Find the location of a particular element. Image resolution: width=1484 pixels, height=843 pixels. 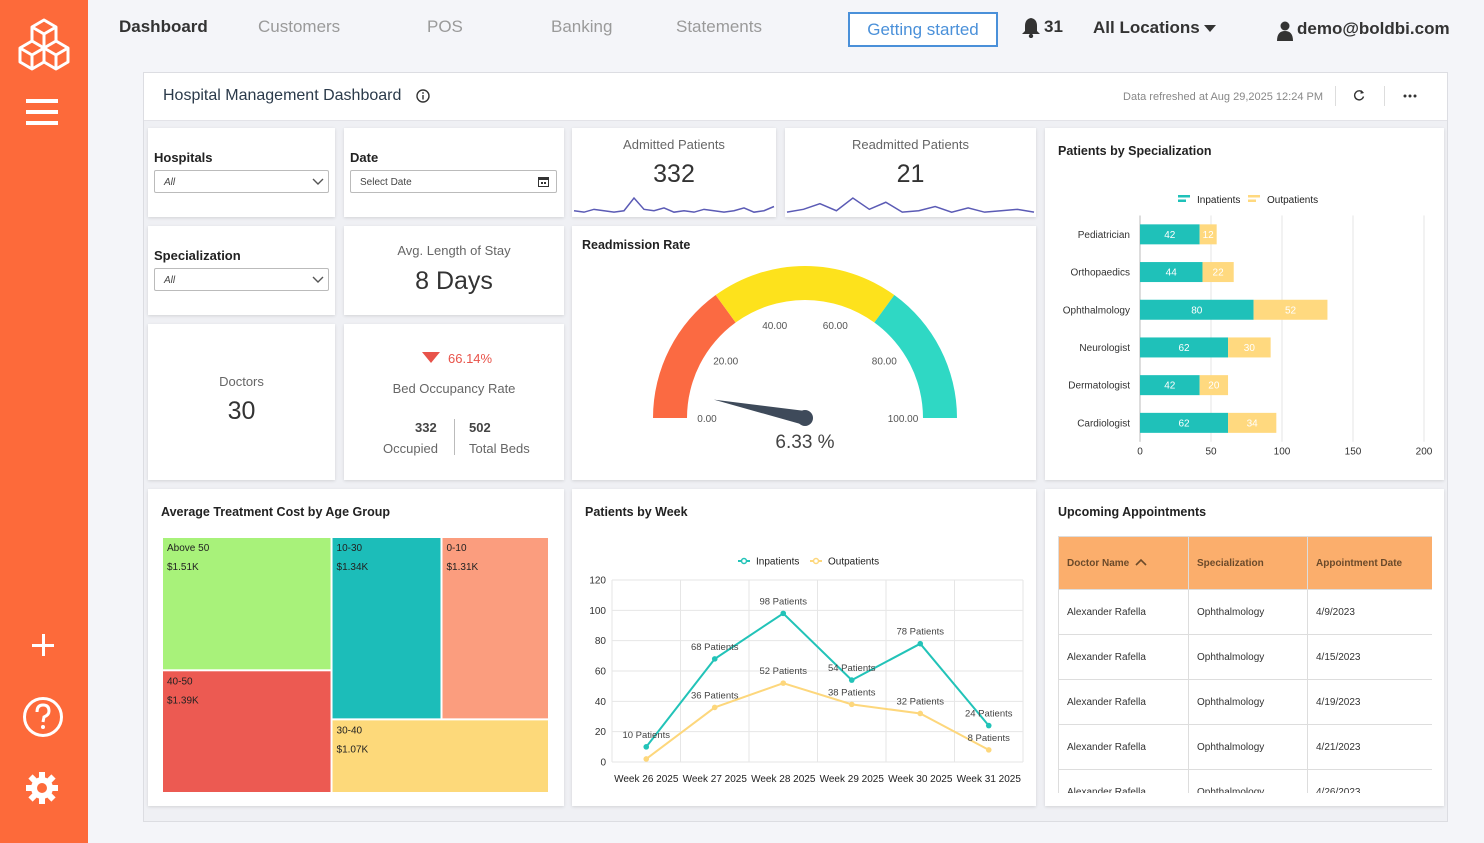

trend-line is located at coordinates (674, 204).